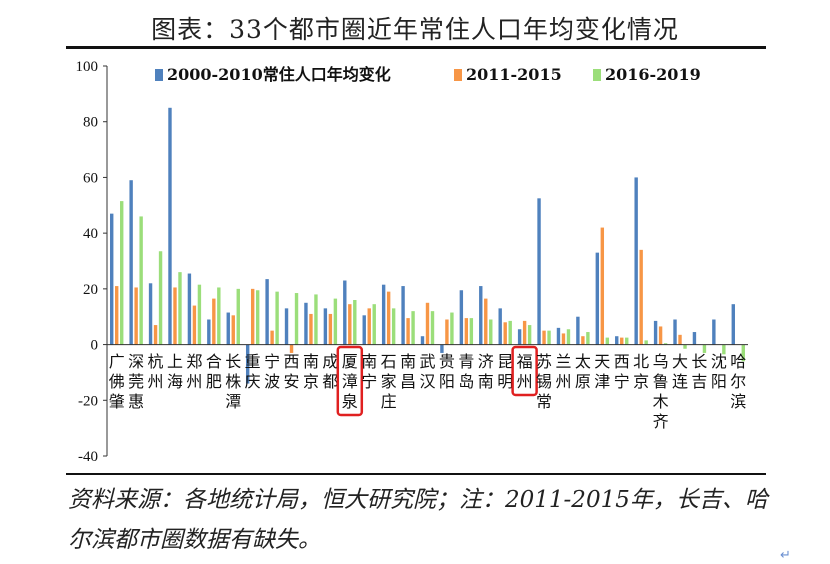  Describe the element at coordinates (447, 361) in the screenshot. I see `category-label-17-0: 贵` at that location.